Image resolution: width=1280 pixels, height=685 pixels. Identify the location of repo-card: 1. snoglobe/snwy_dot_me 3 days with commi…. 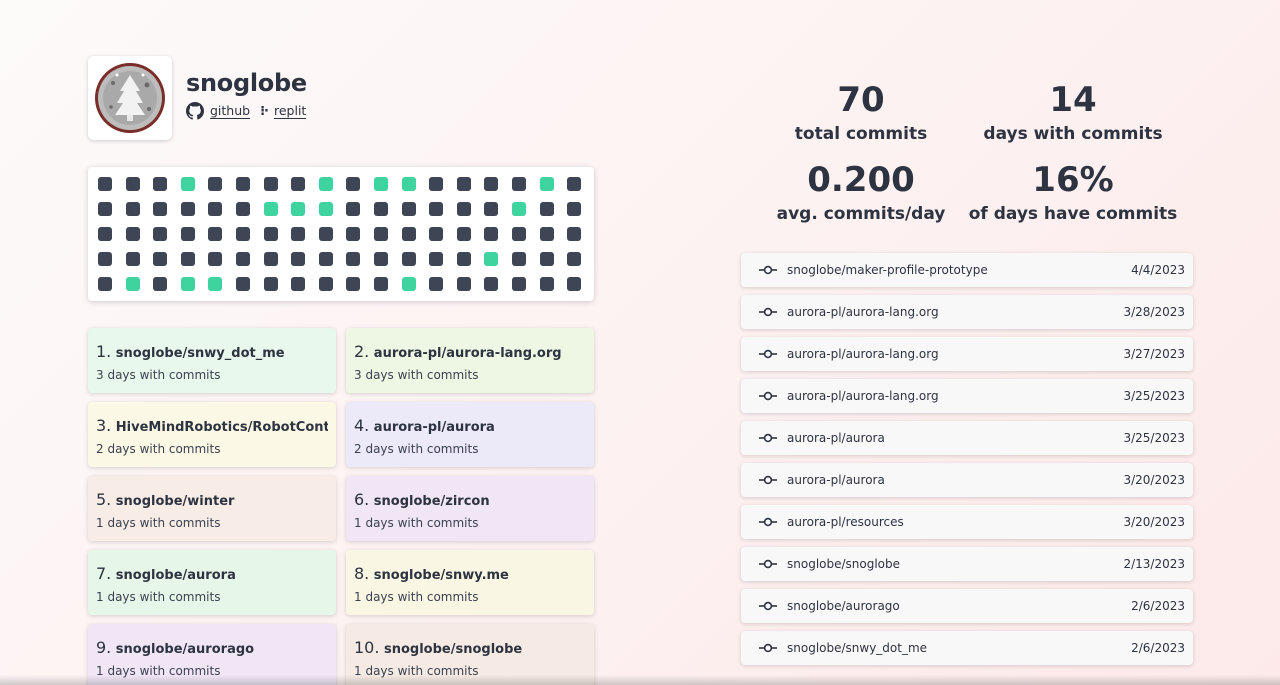
(212, 360).